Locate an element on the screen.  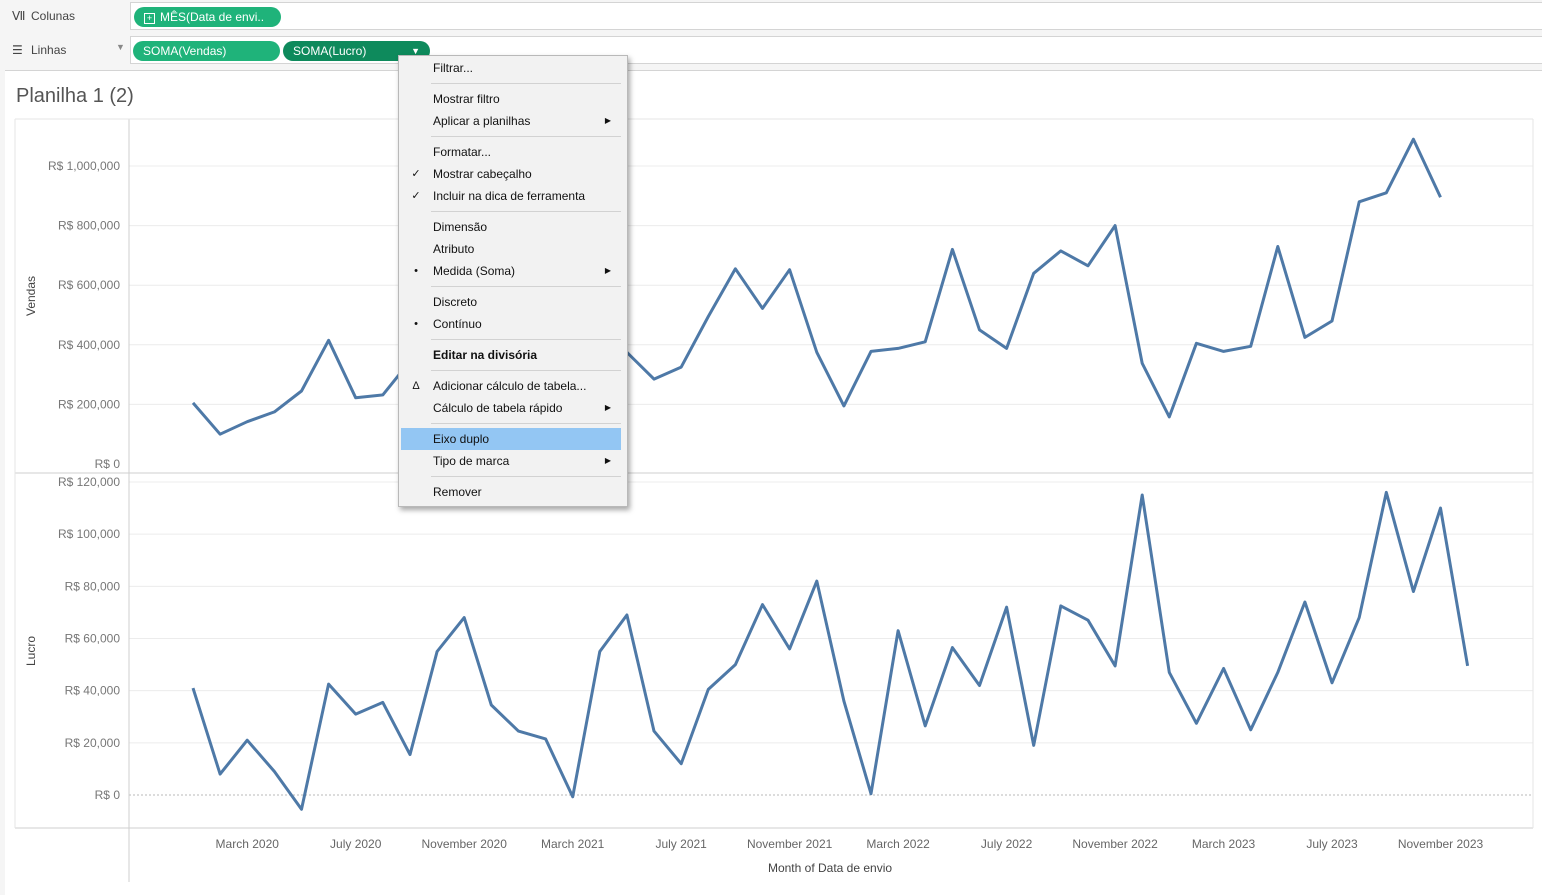
menu-item-label: Discreto is located at coordinates (455, 302).